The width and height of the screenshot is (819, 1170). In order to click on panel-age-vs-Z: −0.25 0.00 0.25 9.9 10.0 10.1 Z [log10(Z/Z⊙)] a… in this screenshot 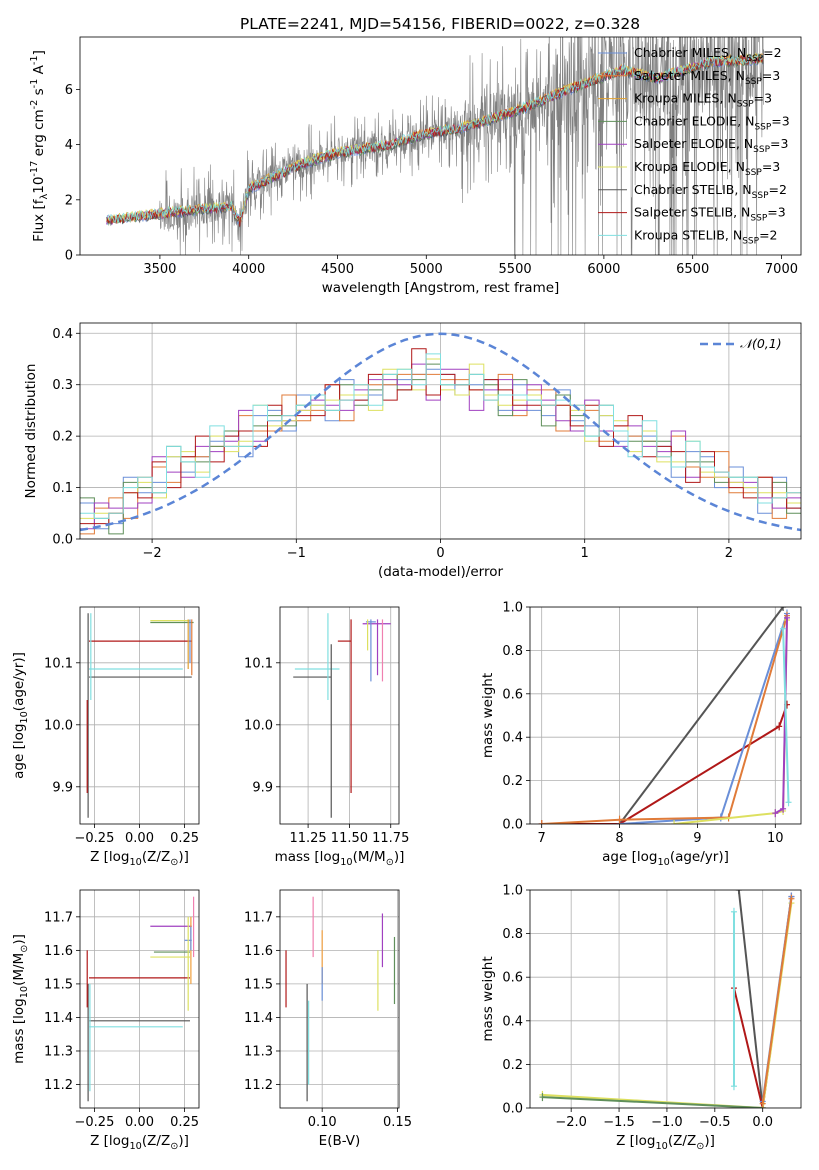, I will do `click(105, 737)`.